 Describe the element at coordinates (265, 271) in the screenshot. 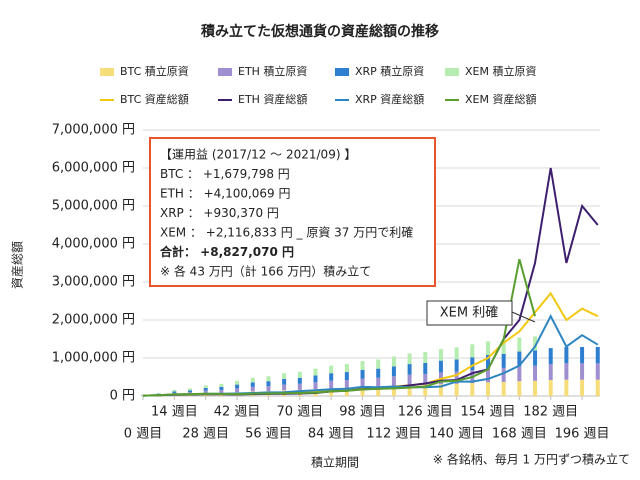

I see `annotation-line: ※ 各 43 万円（計 166 万円）積み立て` at that location.